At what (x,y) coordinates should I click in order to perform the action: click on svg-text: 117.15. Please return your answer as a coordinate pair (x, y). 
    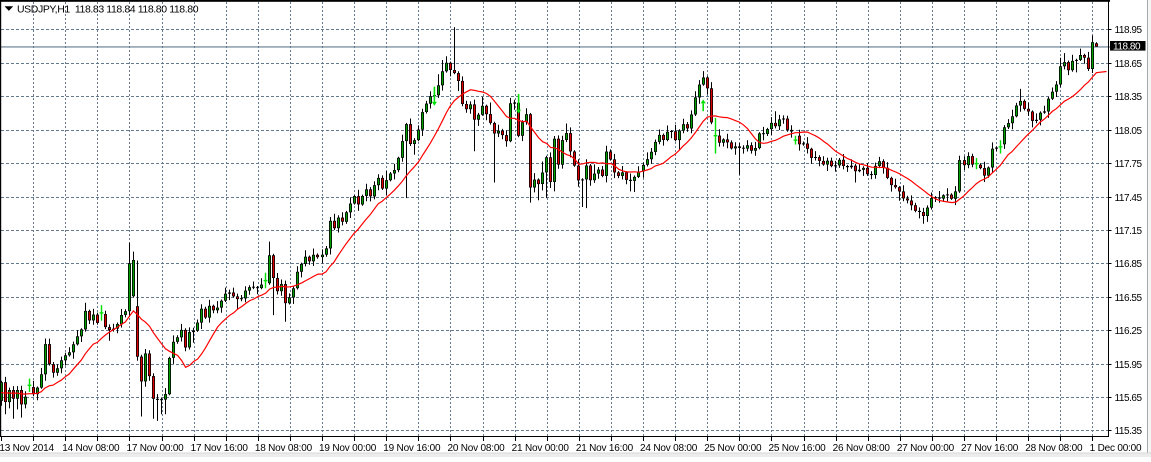
    Looking at the image, I should click on (1129, 231).